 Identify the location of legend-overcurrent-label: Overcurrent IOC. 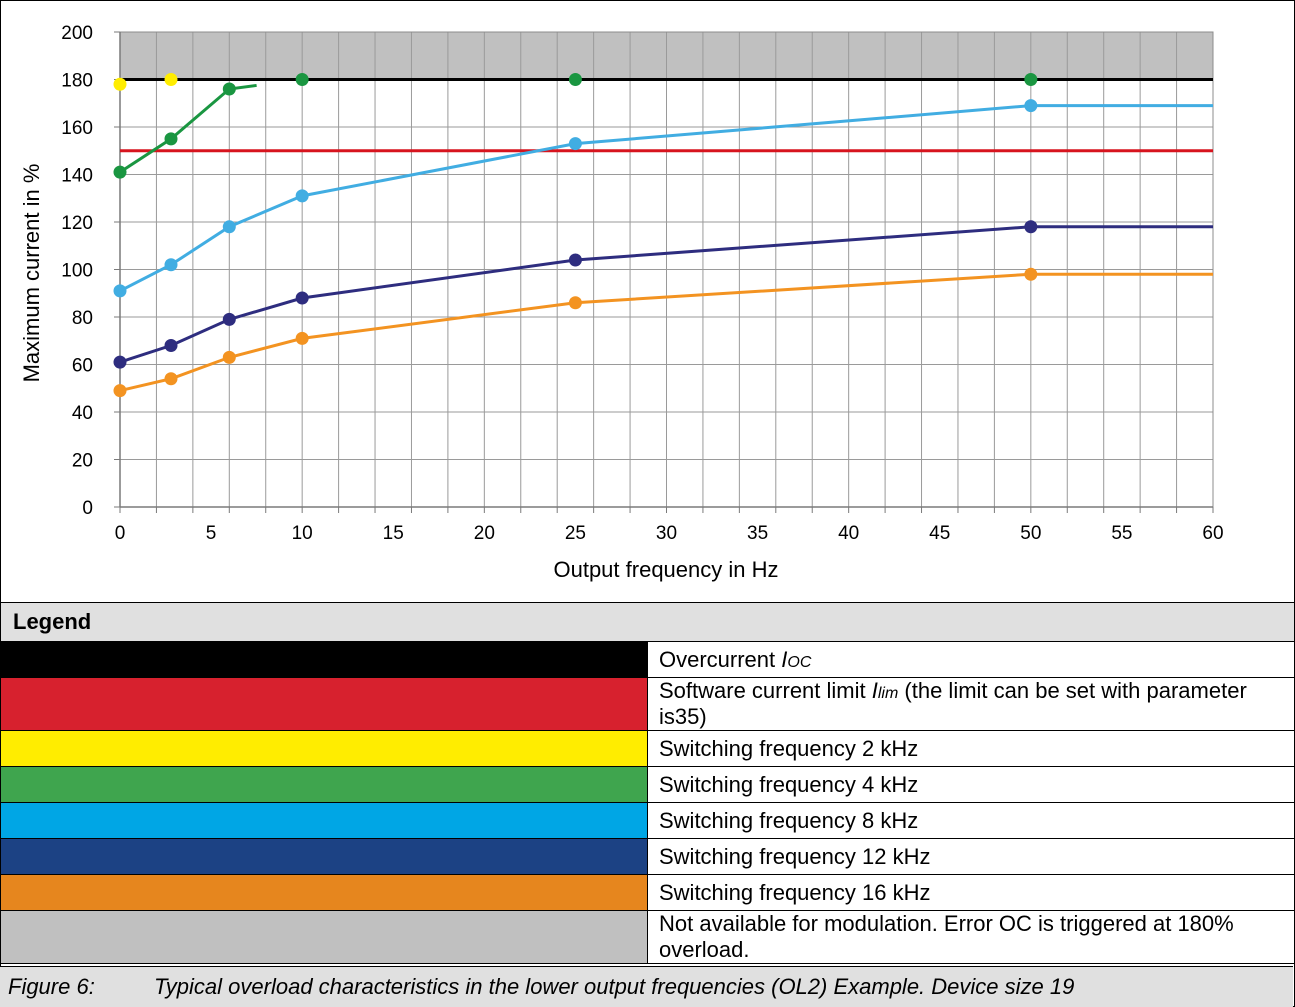
(971, 659).